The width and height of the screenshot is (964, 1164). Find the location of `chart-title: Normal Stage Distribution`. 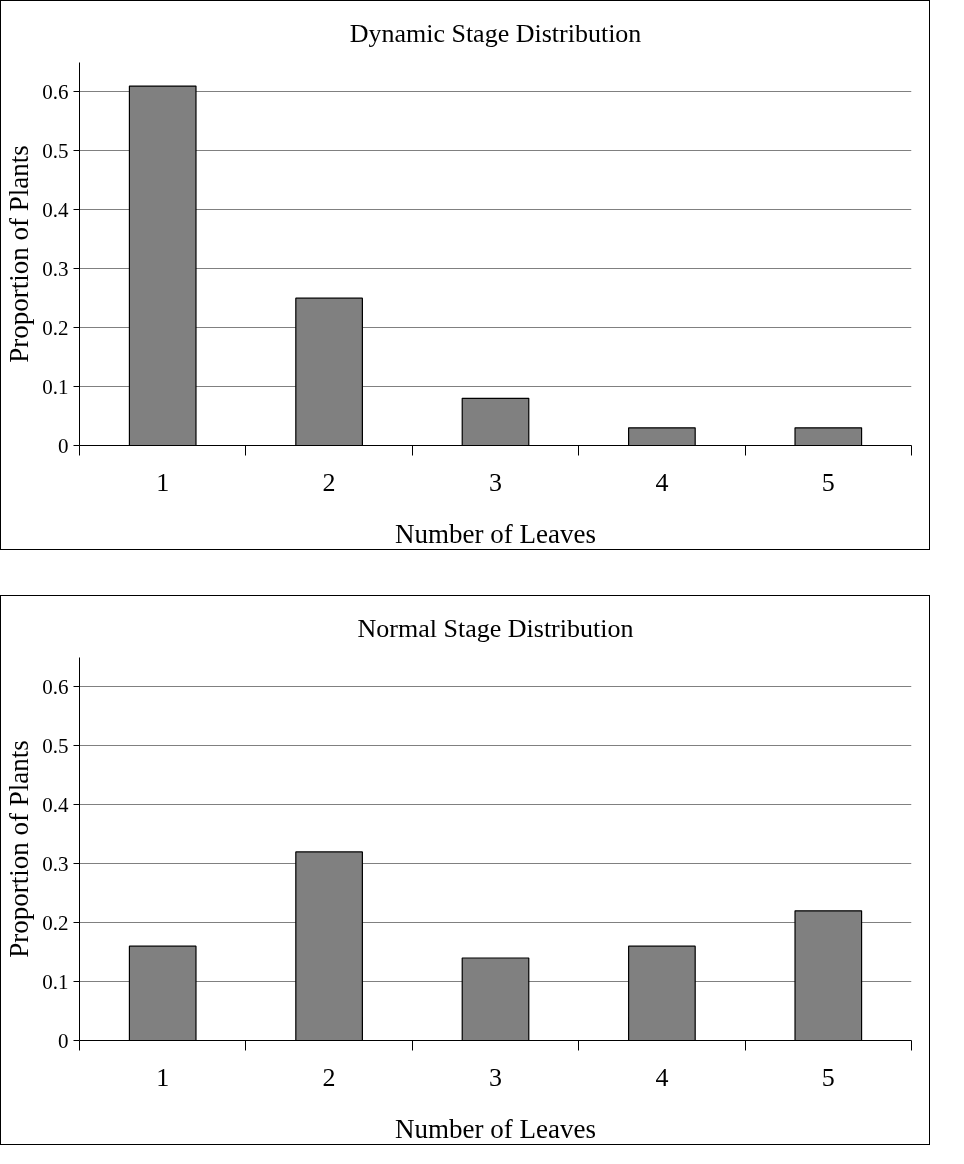

chart-title: Normal Stage Distribution is located at coordinates (495, 628).